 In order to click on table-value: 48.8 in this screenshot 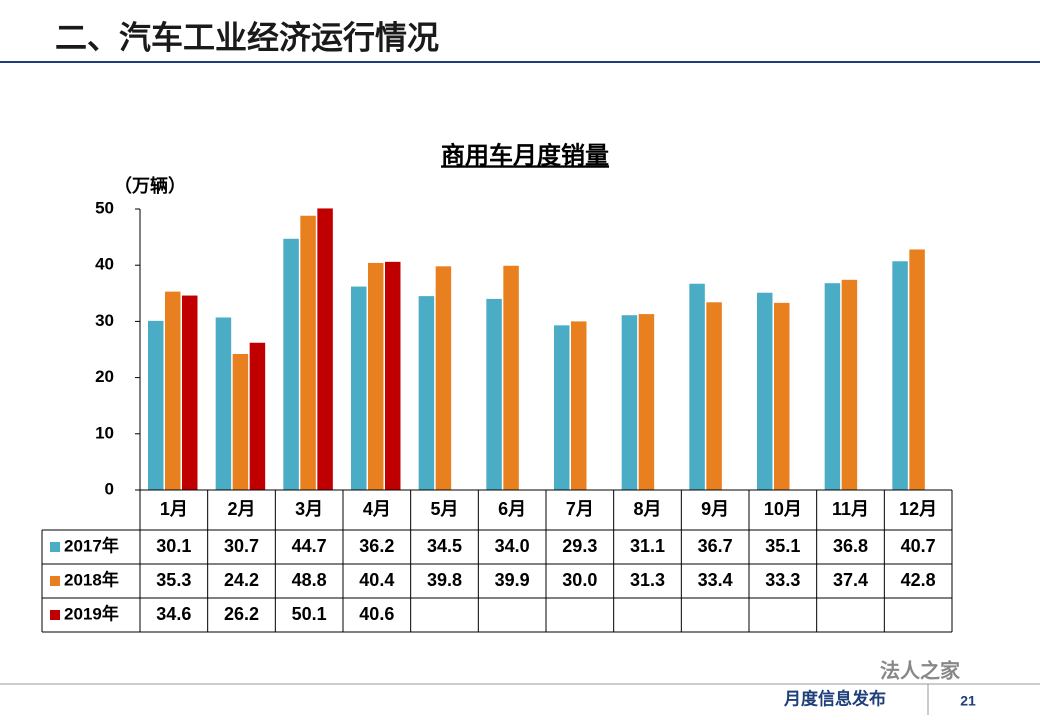, I will do `click(309, 580)`.